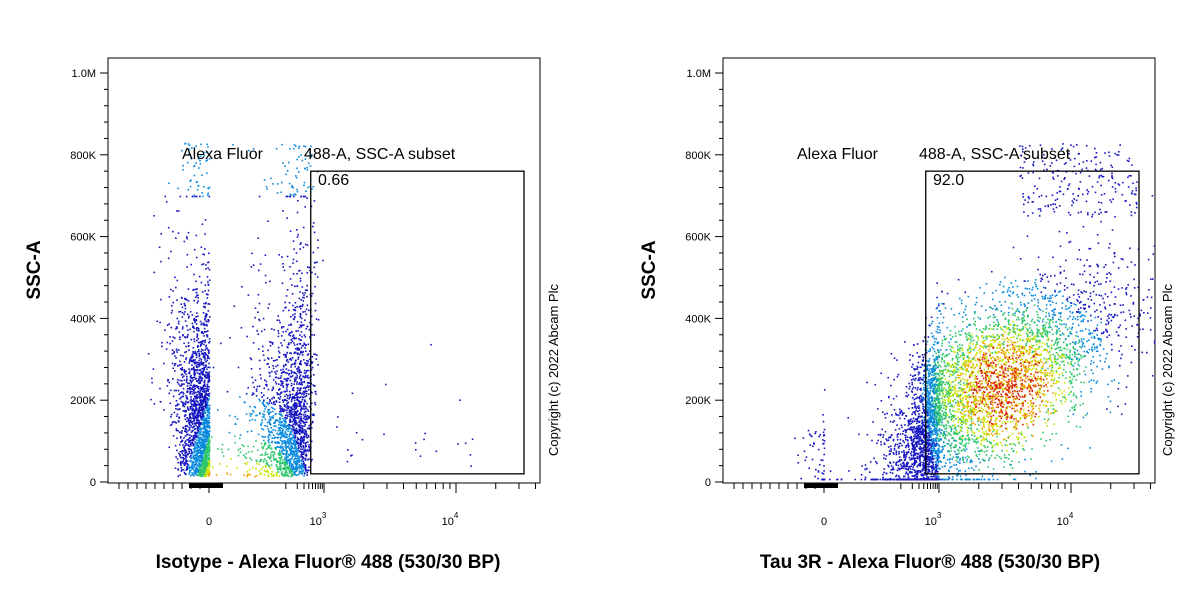 The image size is (1200, 600). Describe the element at coordinates (417, 322) in the screenshot. I see `gate-rectangle` at that location.